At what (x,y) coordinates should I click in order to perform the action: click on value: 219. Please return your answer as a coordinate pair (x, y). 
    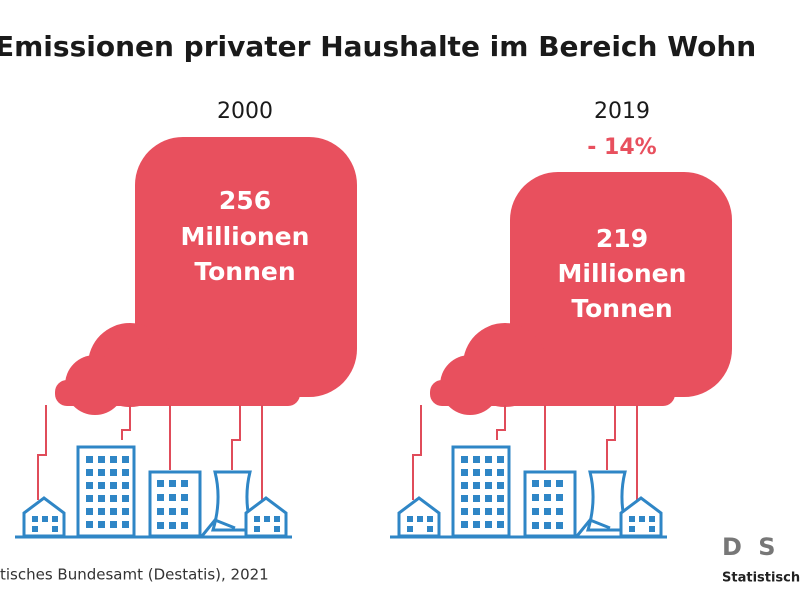
    Looking at the image, I should click on (622, 238).